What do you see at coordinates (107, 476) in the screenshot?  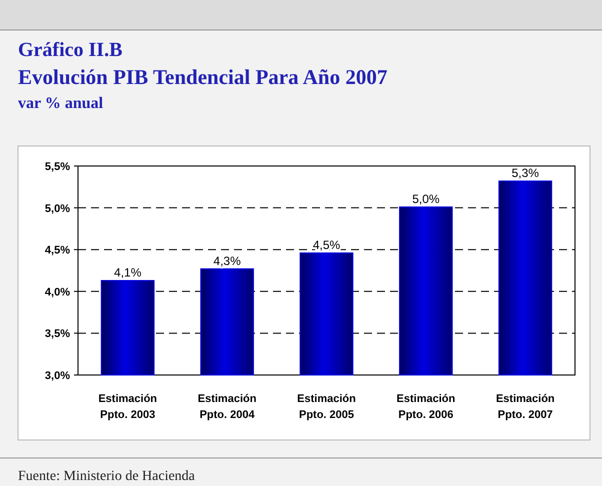 I see `source-note: Fuente: Ministerio de Hacienda` at bounding box center [107, 476].